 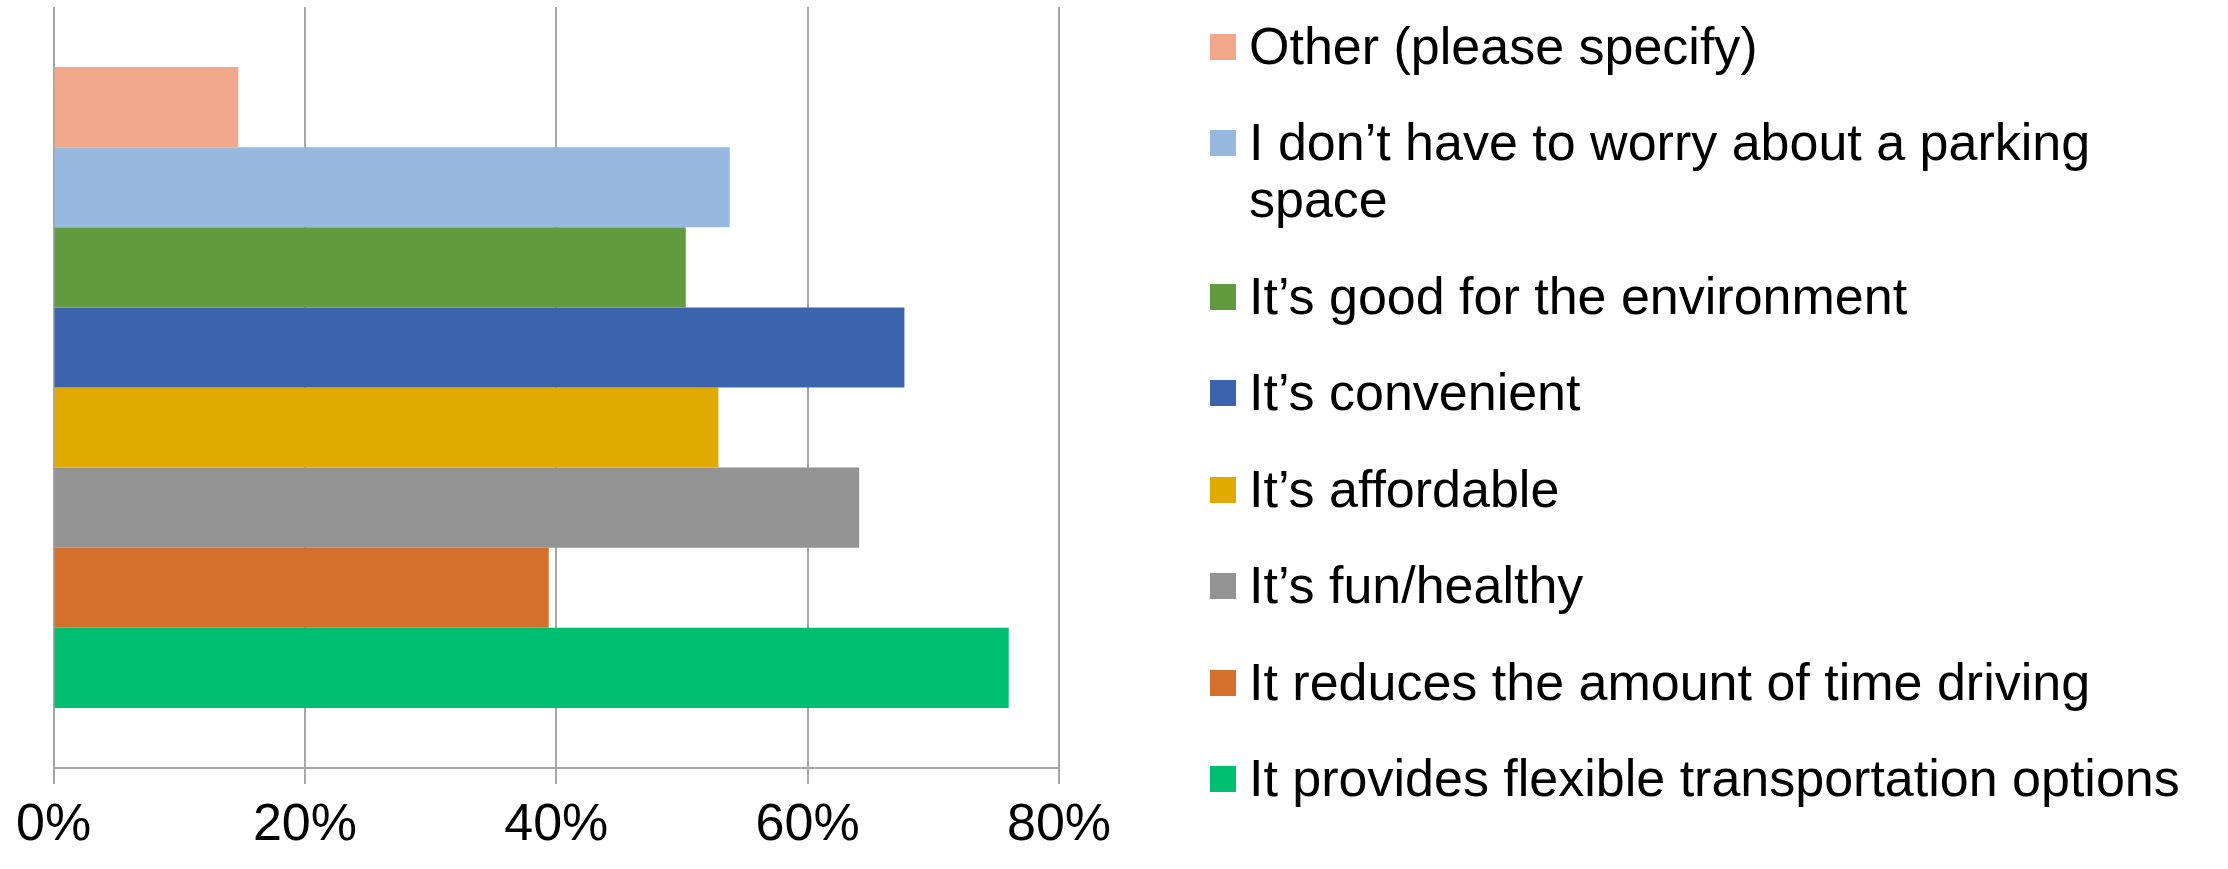 What do you see at coordinates (1503, 46) in the screenshot?
I see `legend-label: Other (please specify)` at bounding box center [1503, 46].